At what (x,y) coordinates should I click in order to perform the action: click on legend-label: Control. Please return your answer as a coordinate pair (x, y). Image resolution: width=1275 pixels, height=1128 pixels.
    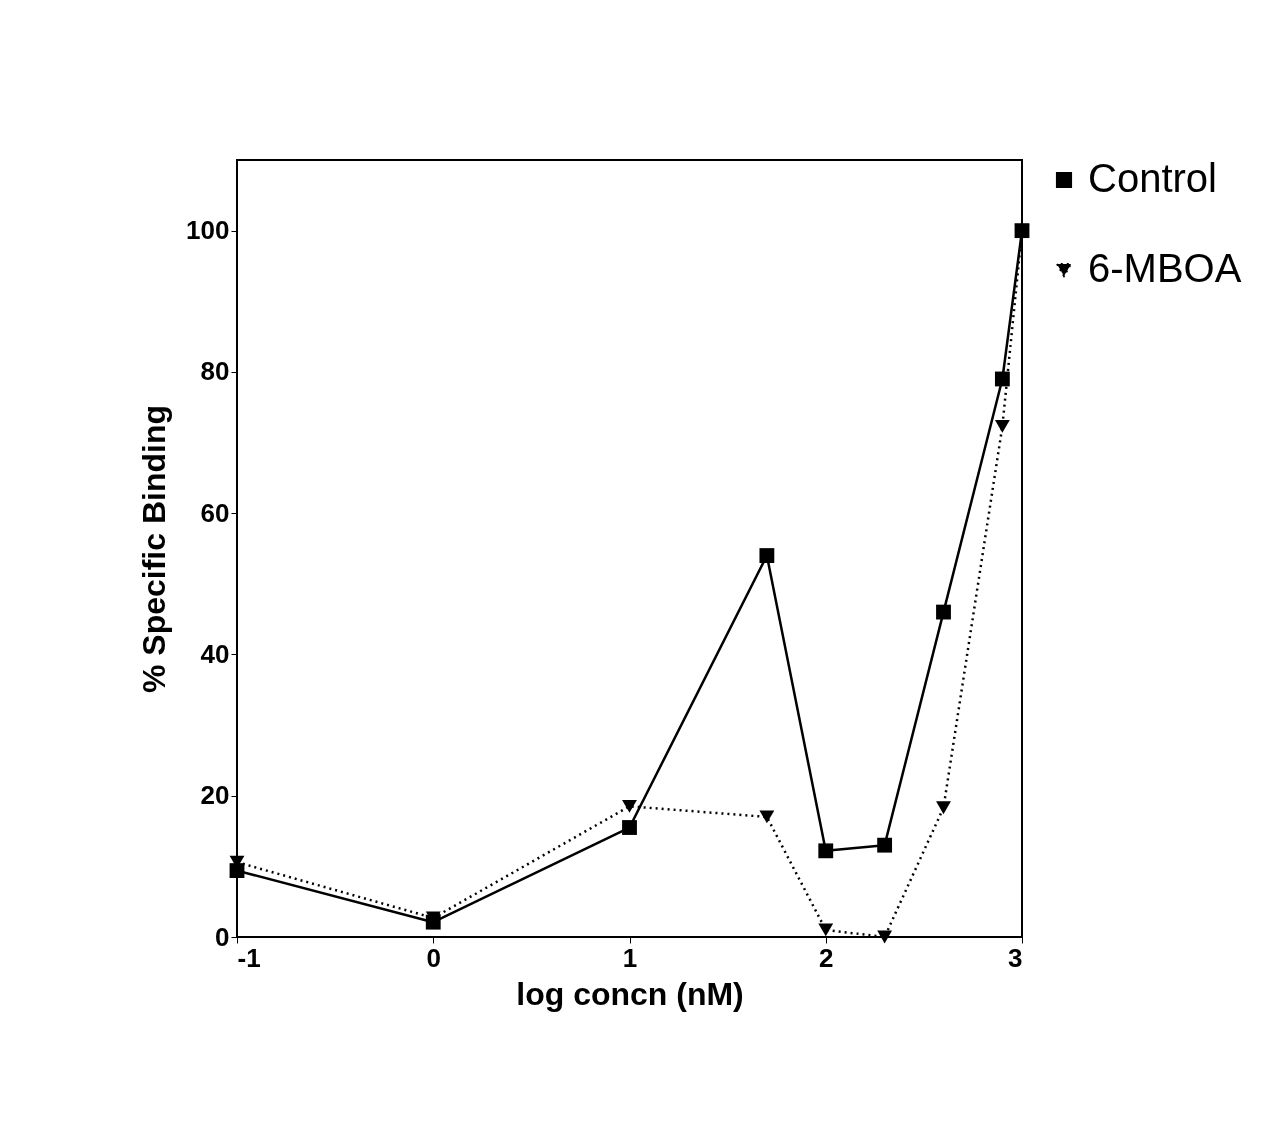
    Looking at the image, I should click on (1152, 178).